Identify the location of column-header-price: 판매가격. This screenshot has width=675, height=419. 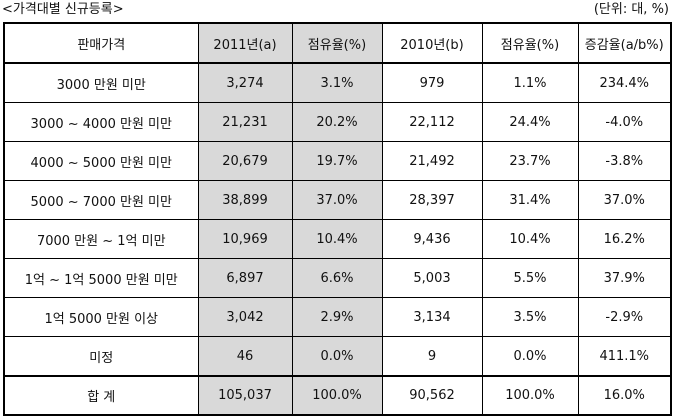
(101, 43).